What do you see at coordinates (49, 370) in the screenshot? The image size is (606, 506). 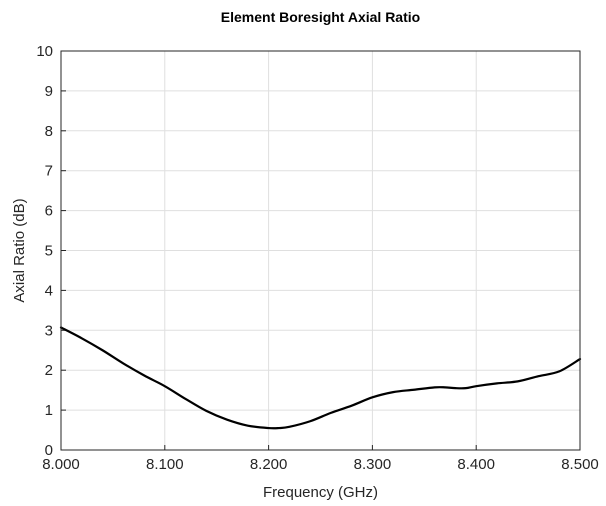 I see `y-tick-label-2: 2` at bounding box center [49, 370].